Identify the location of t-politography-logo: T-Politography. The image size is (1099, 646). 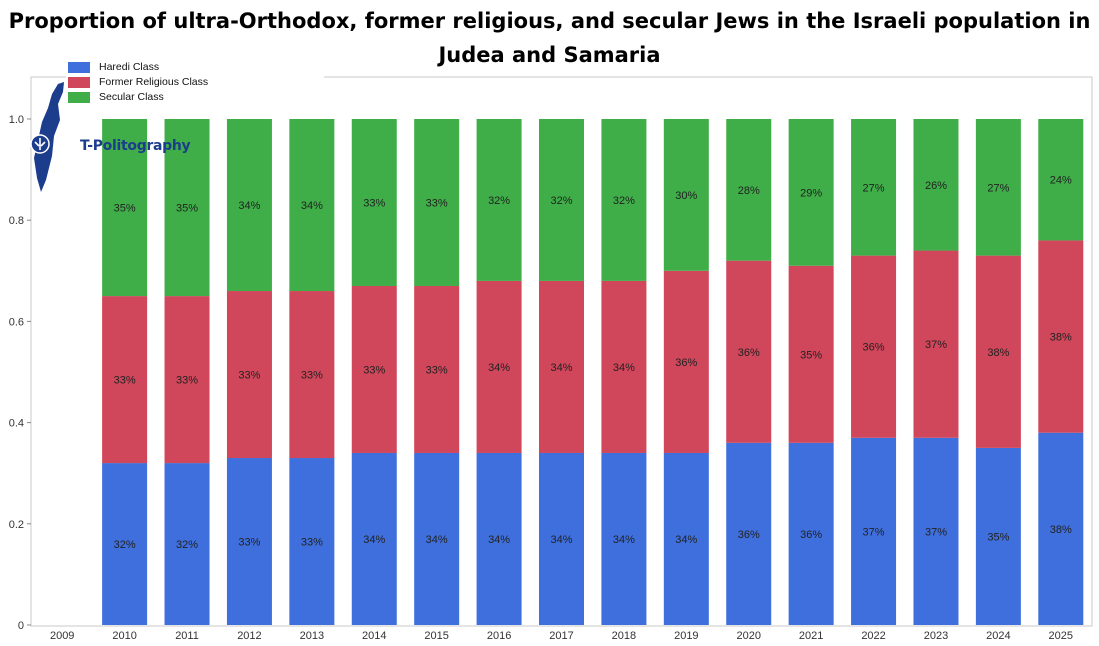
(106, 137).